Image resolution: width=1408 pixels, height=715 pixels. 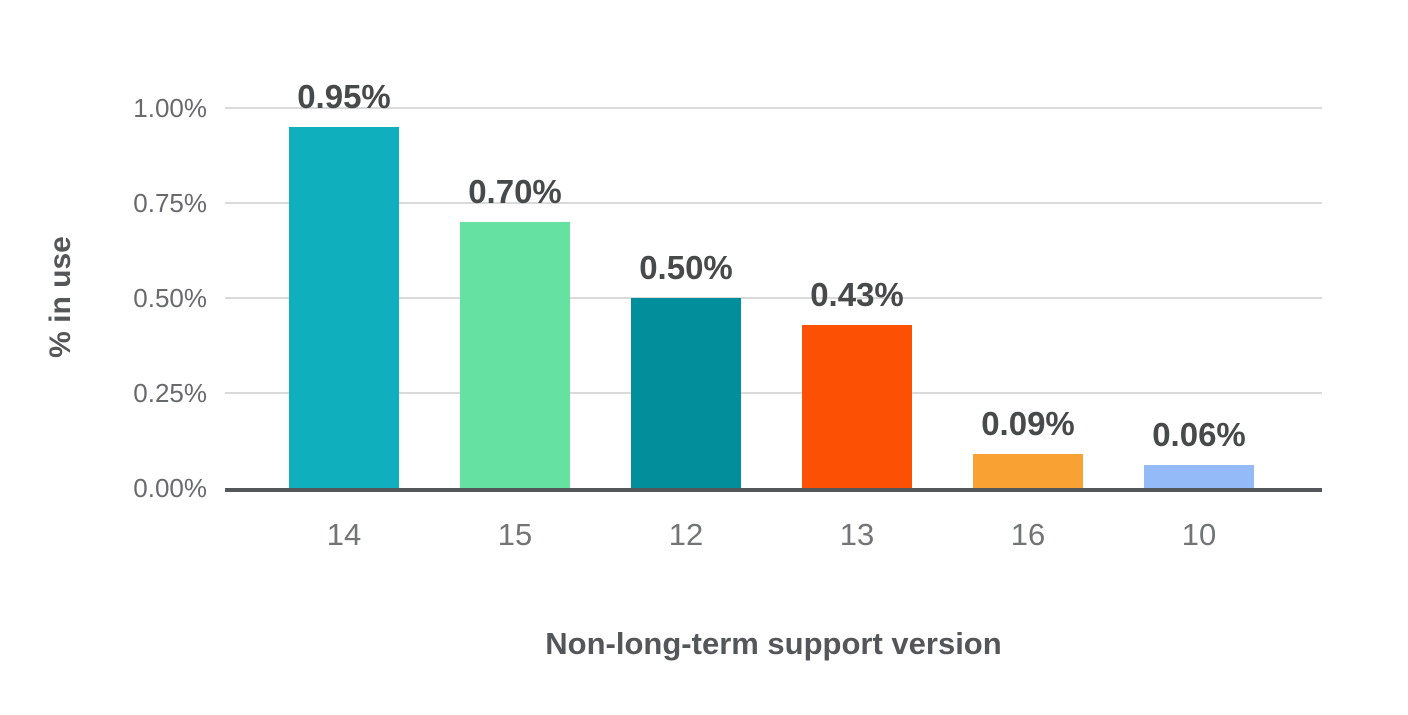 What do you see at coordinates (1028, 534) in the screenshot?
I see `x-tick-label: 16` at bounding box center [1028, 534].